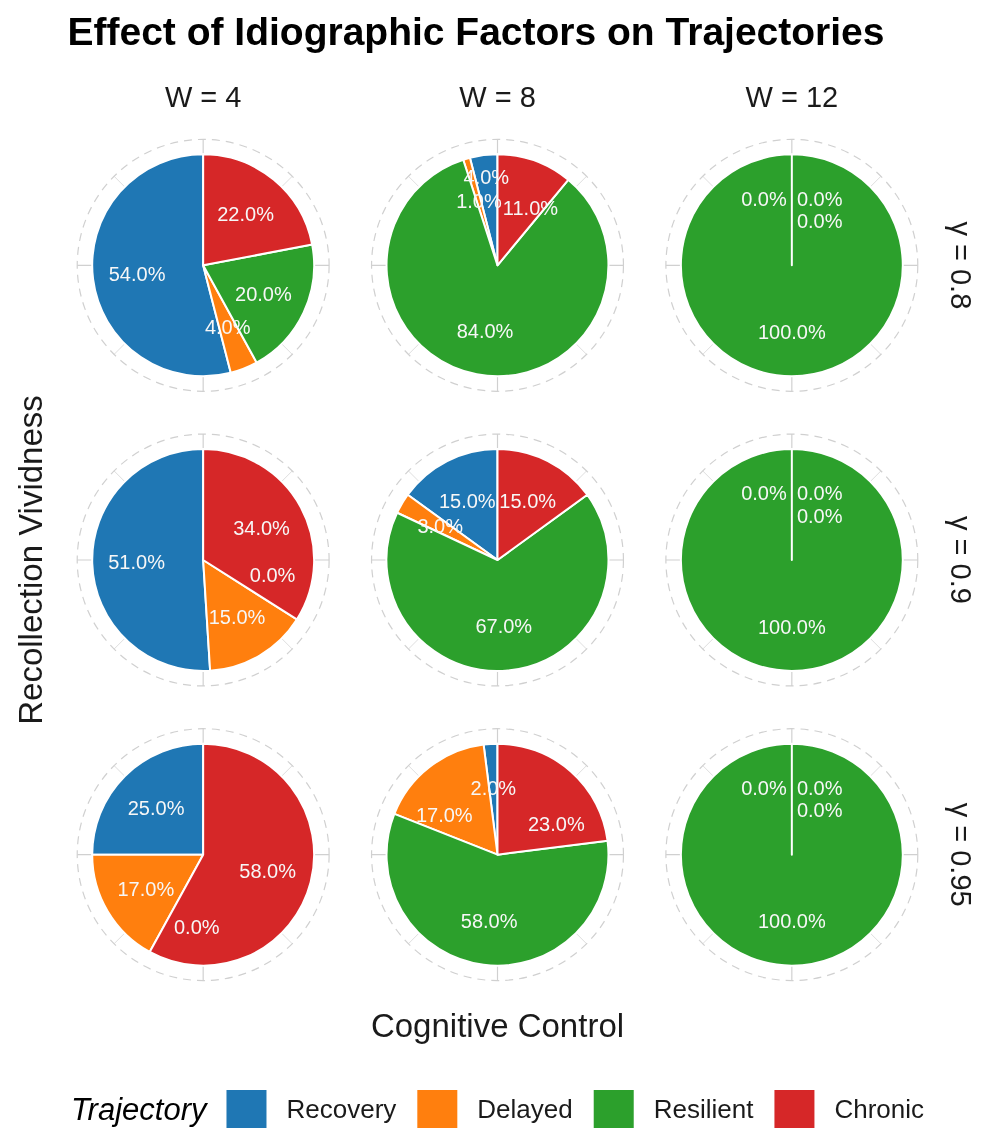 The width and height of the screenshot is (984, 1130). I want to click on legend-label: Delayed, so click(525, 1109).